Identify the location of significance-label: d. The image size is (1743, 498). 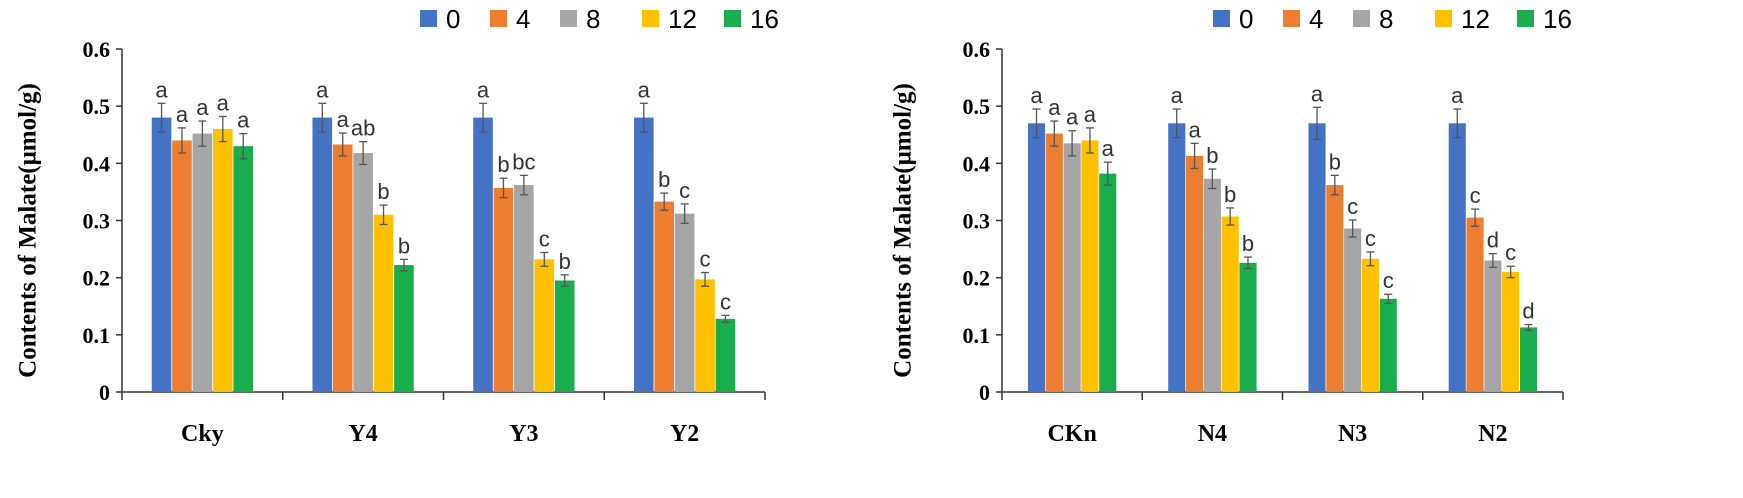
(1493, 240).